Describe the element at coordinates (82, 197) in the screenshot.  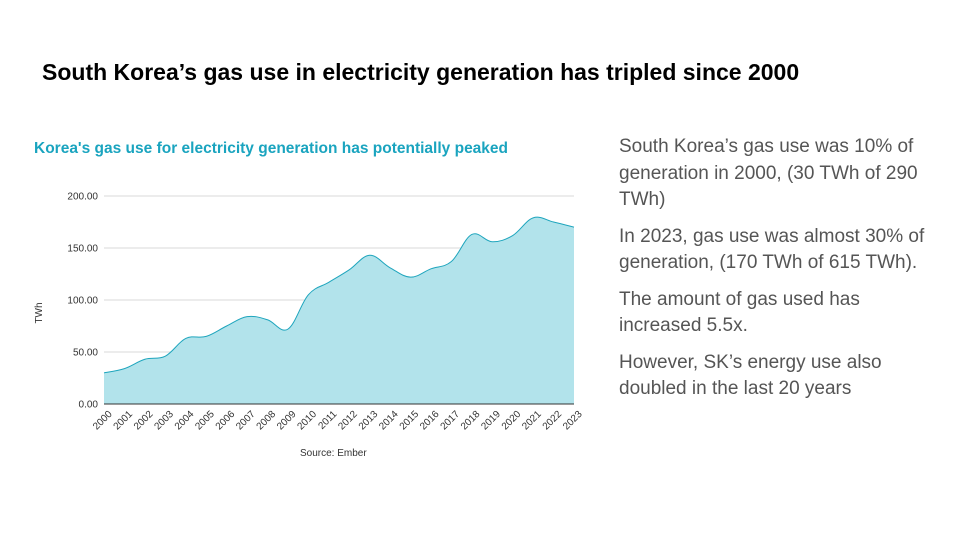
I see `y-tick-label: 200.00` at that location.